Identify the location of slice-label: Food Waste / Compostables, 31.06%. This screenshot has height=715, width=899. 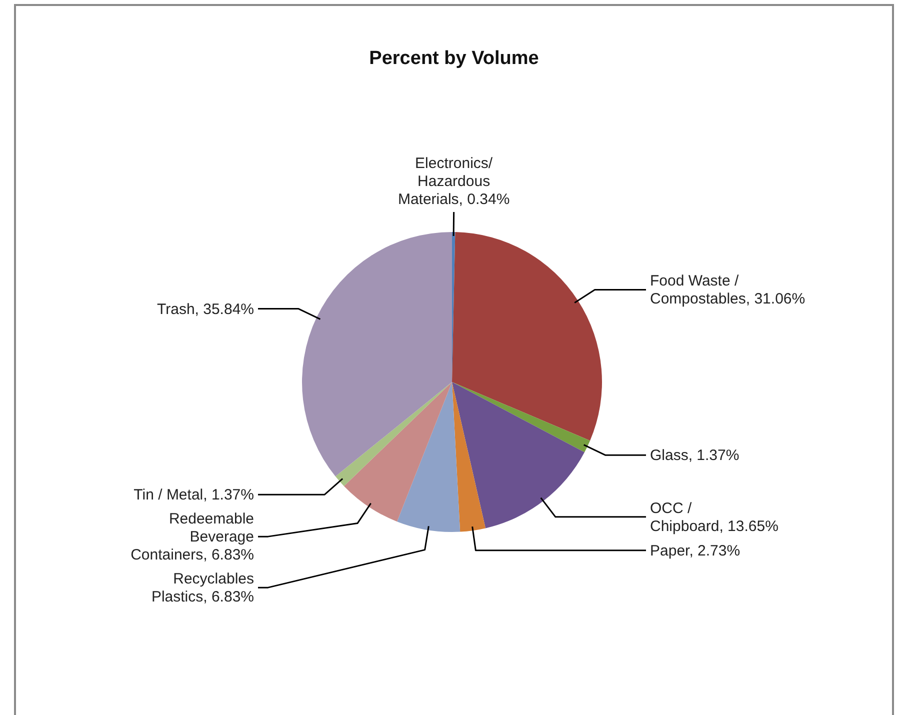
(728, 290).